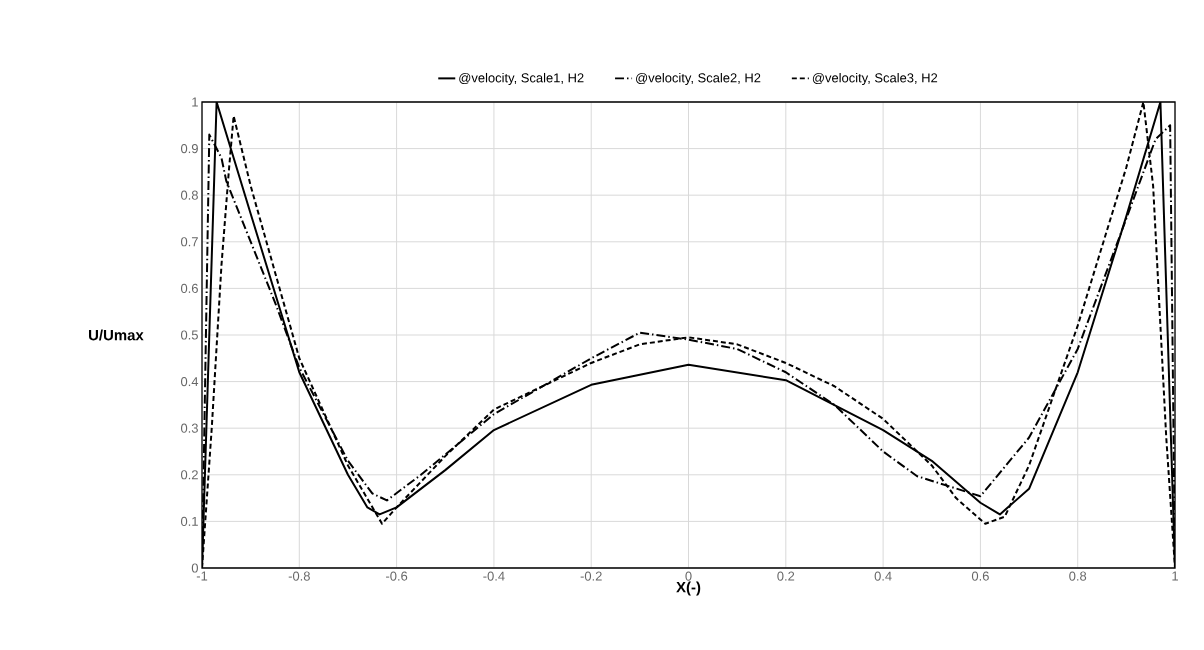 The height and width of the screenshot is (650, 1204). I want to click on legend-label: @velocity, Scale1, H2, so click(521, 79).